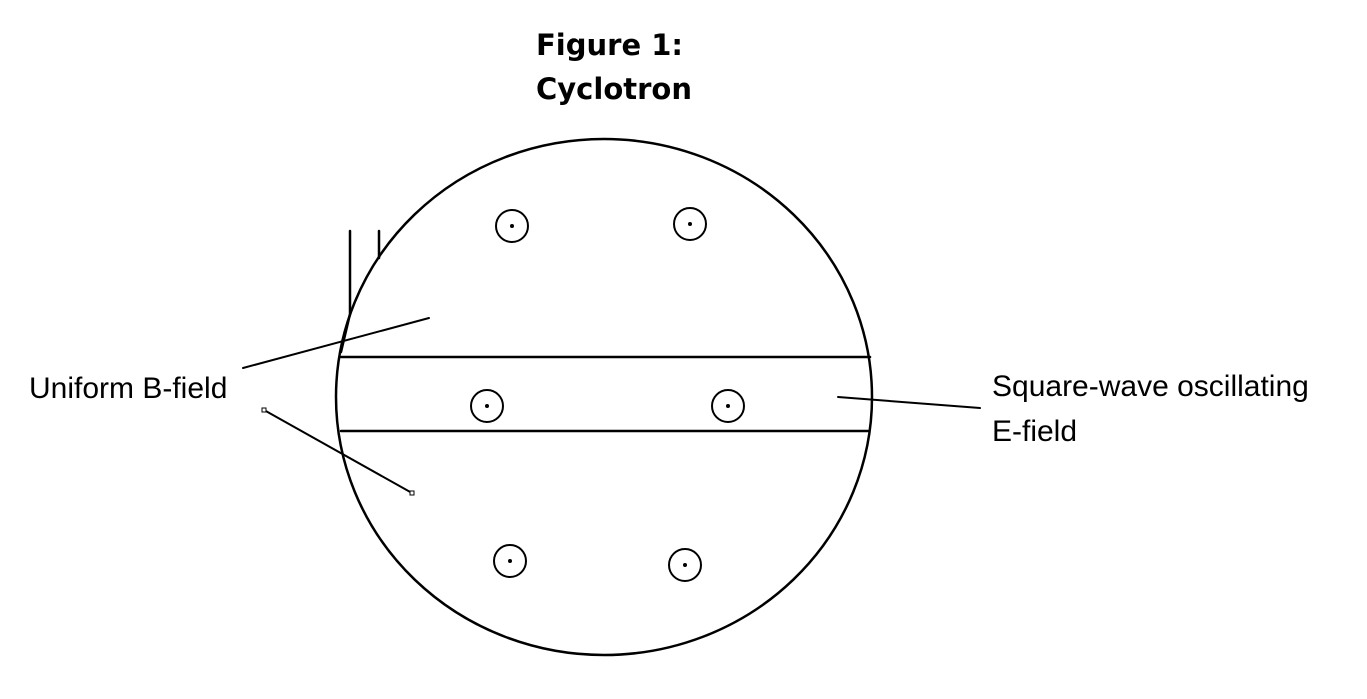  Describe the element at coordinates (1035, 431) in the screenshot. I see `e-field-label-line-2: E-field` at that location.